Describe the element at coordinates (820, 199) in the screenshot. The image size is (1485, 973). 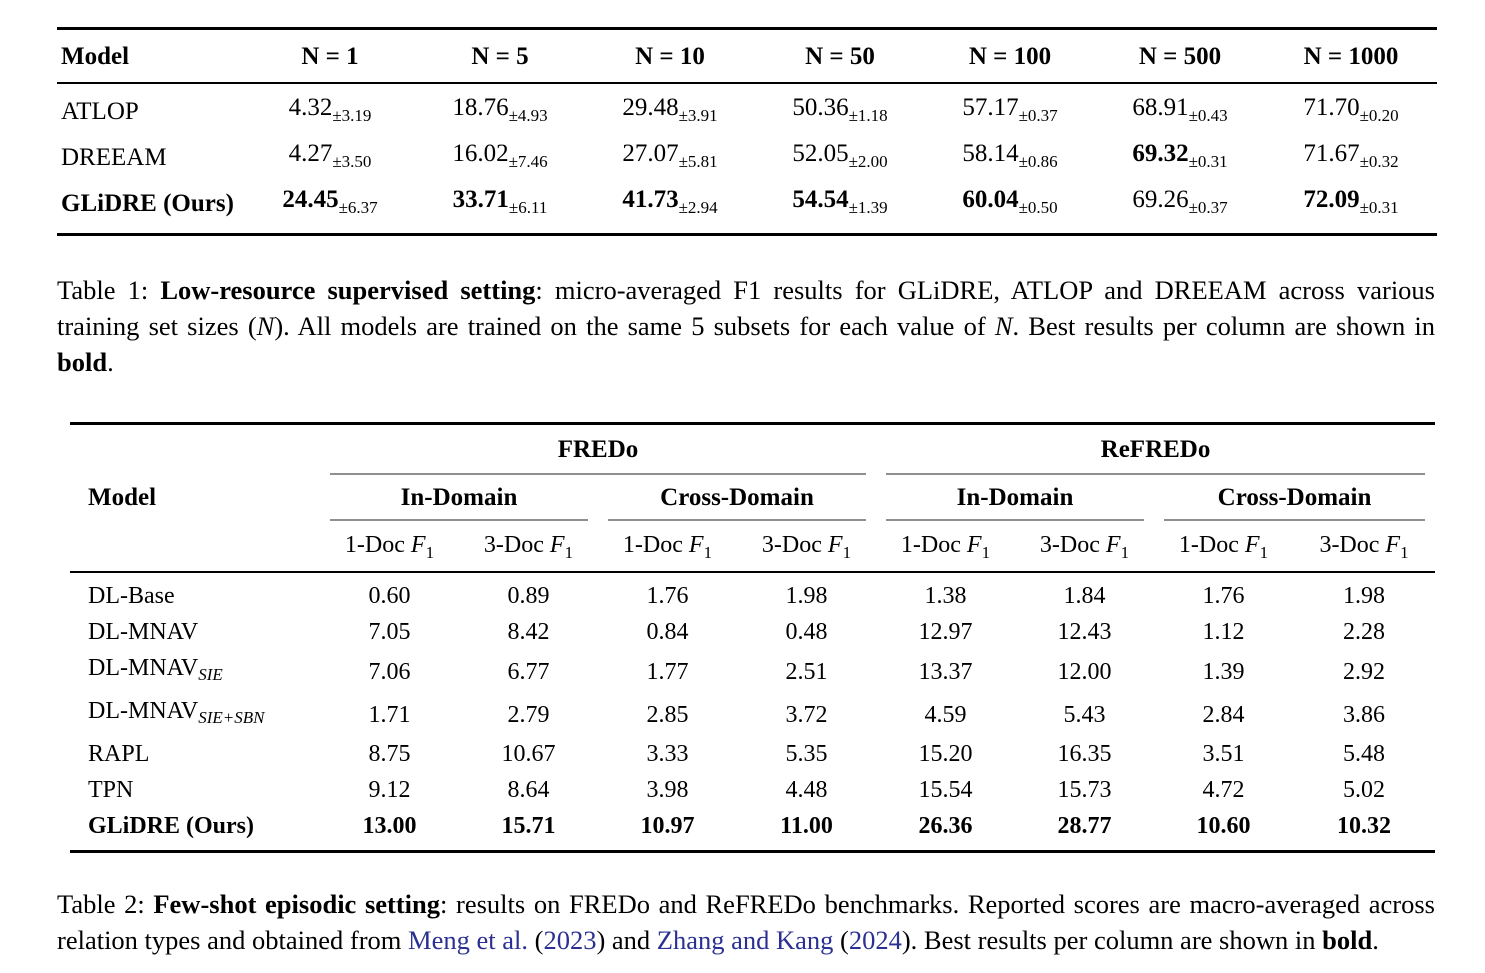
I see `result-value: 54.54` at that location.